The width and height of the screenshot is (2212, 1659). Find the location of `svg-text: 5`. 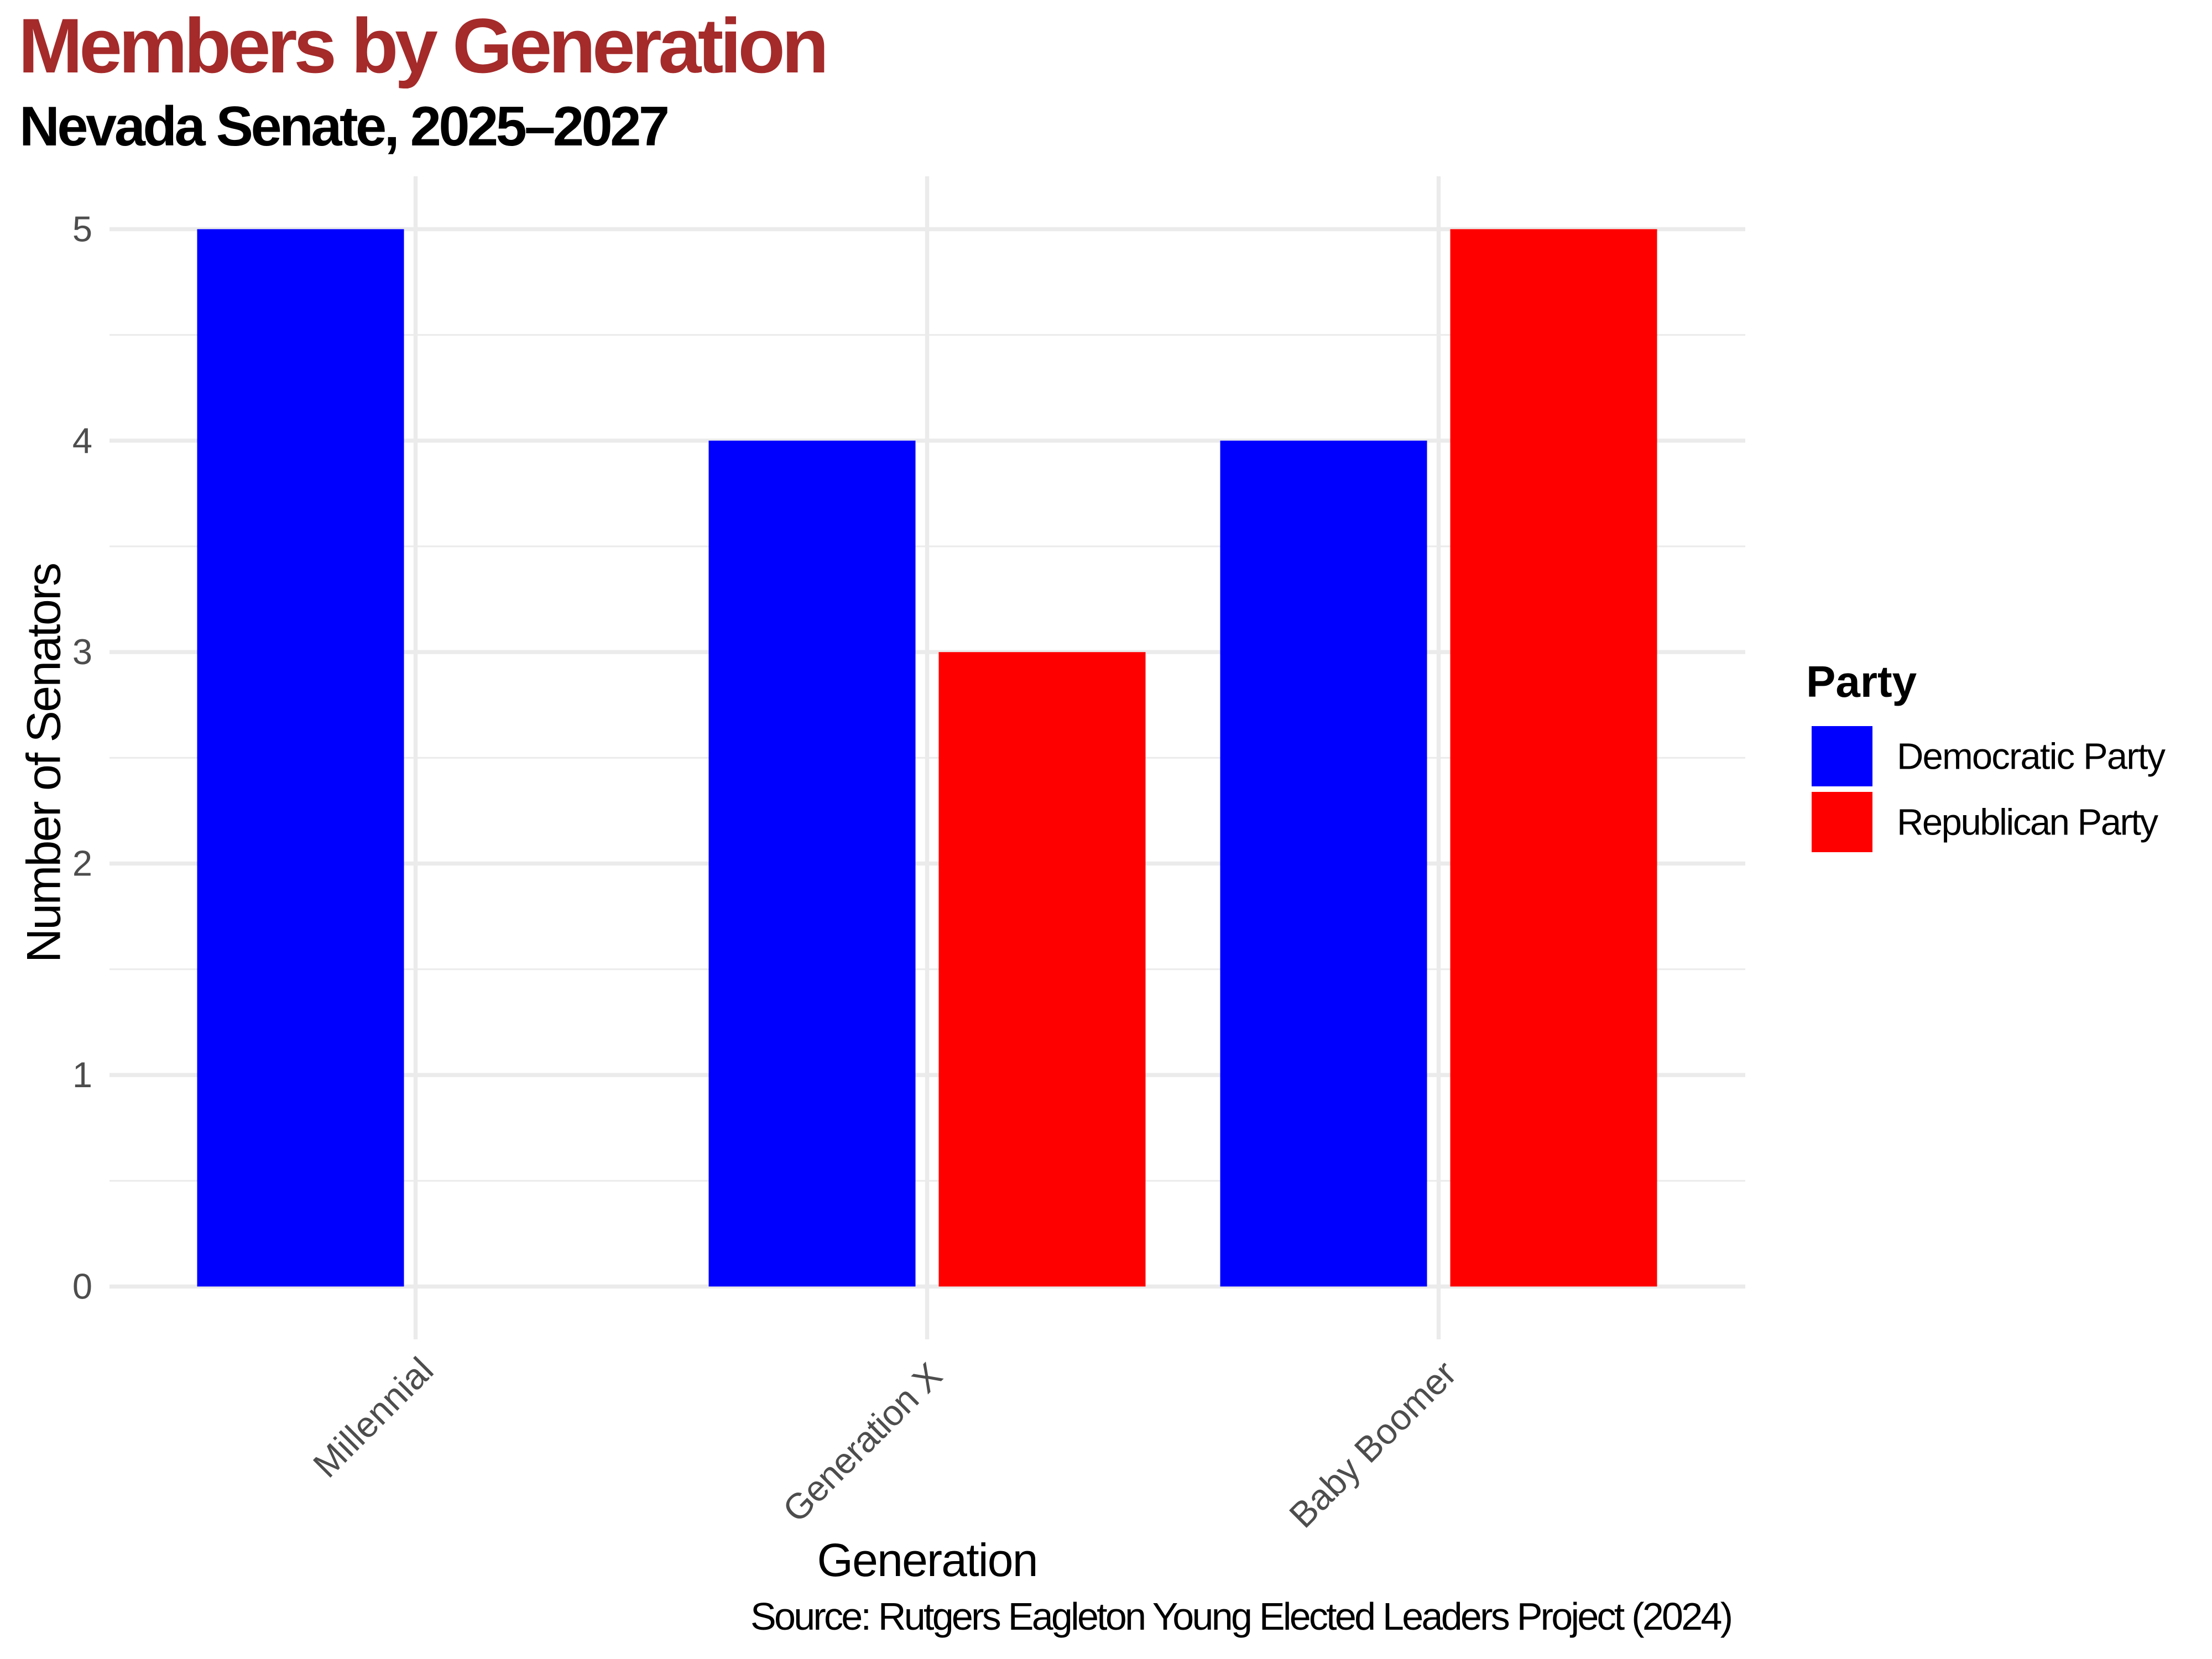

svg-text: 5 is located at coordinates (82, 229).